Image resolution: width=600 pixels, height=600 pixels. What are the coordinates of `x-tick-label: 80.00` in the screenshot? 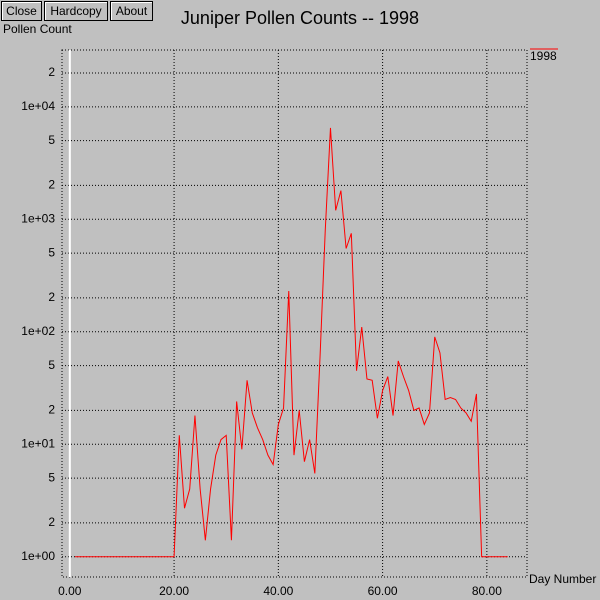 It's located at (487, 591).